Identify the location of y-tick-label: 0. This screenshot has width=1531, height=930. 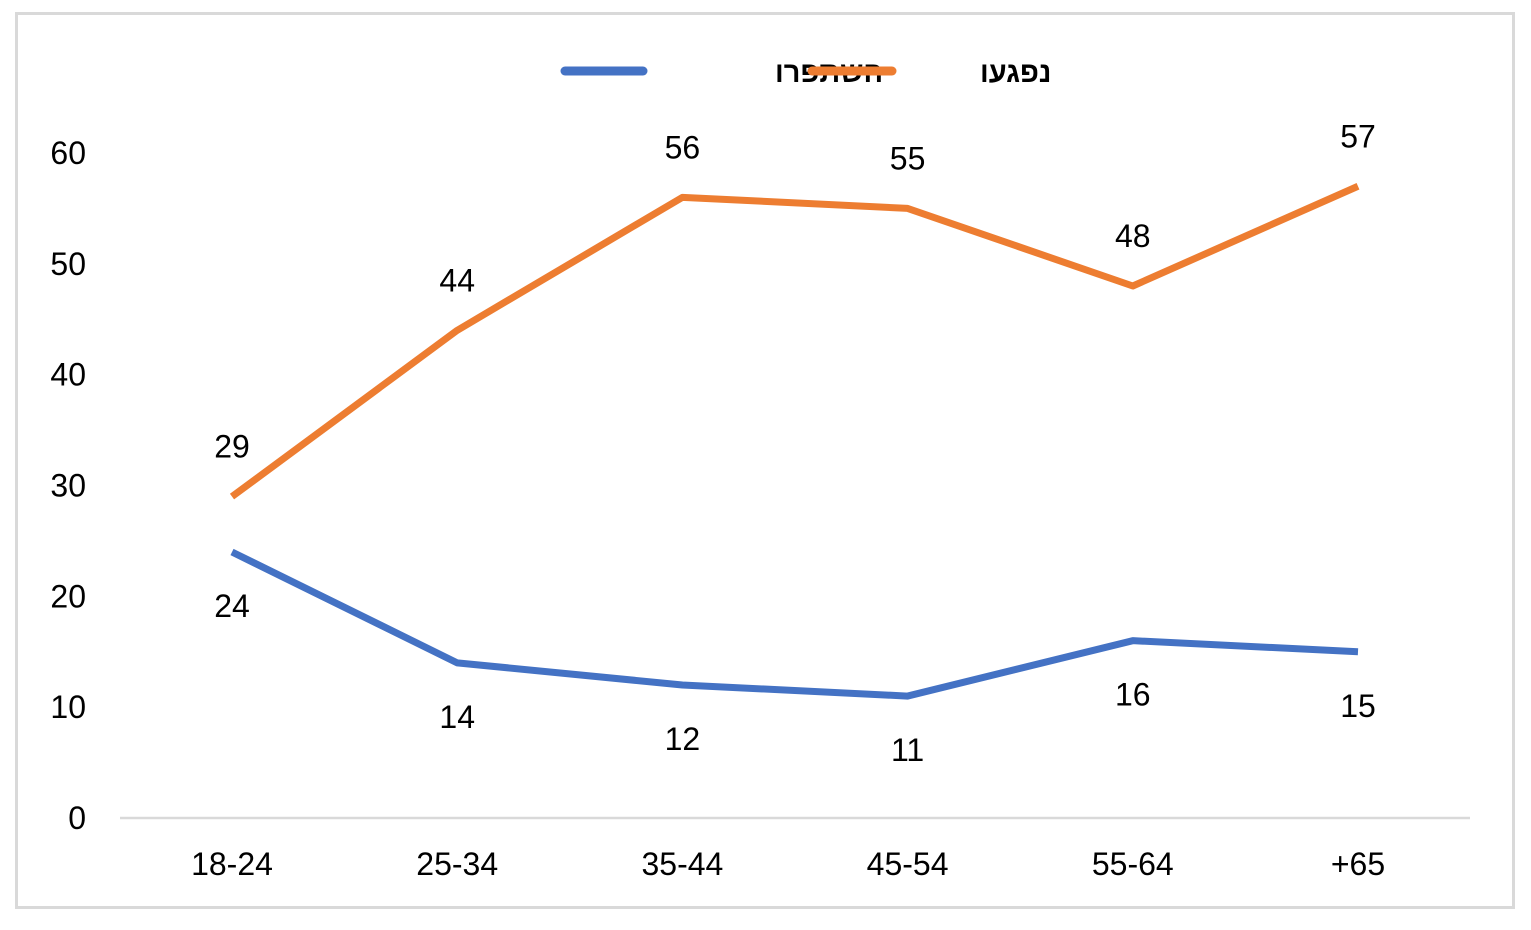
(77, 818).